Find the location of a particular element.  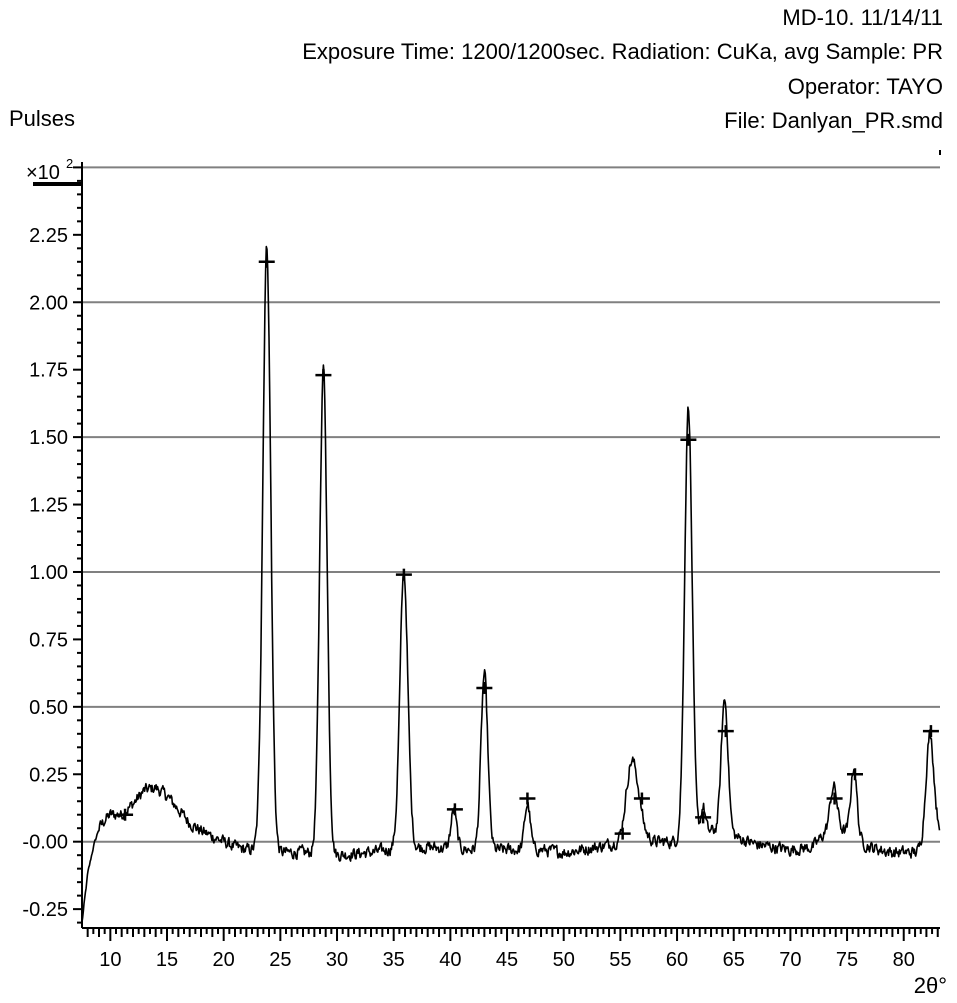

y-multiplier-exponent: 2 is located at coordinates (69, 163).